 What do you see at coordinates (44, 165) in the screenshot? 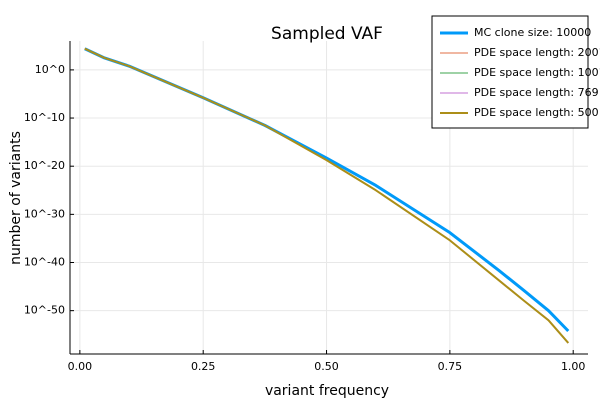
I see `y-tick-label: 10^-20` at bounding box center [44, 165].